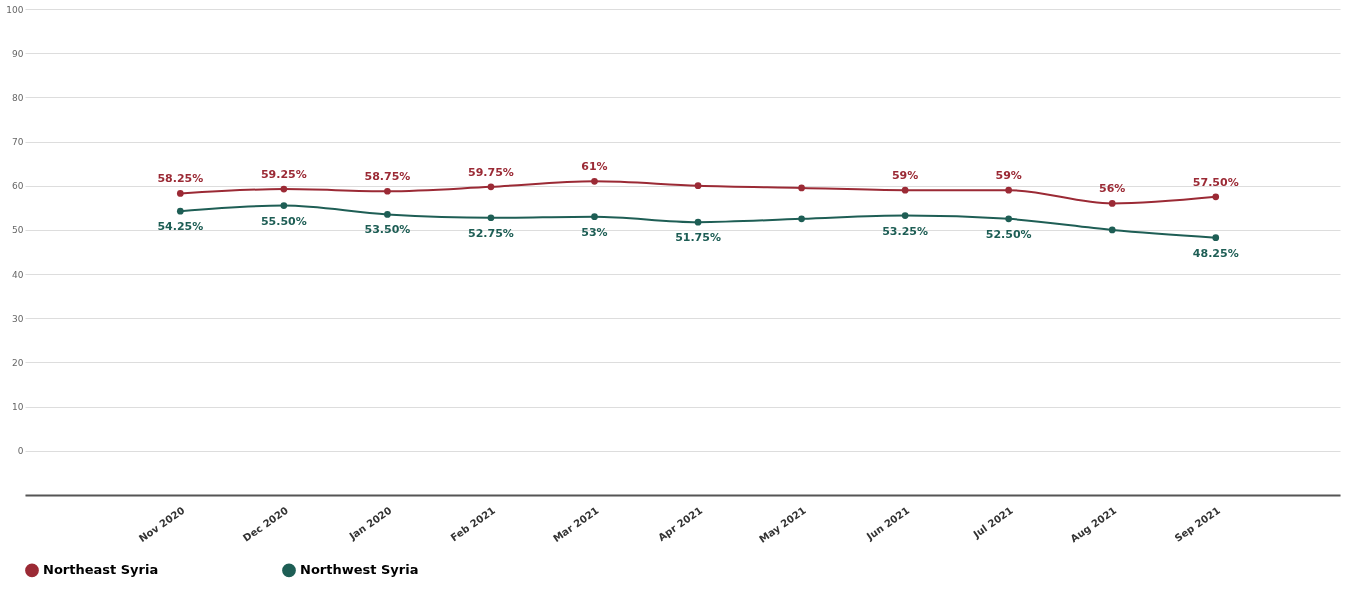 Image resolution: width=1351 pixels, height=594 pixels. I want to click on y-tick-label: 80, so click(18, 97).